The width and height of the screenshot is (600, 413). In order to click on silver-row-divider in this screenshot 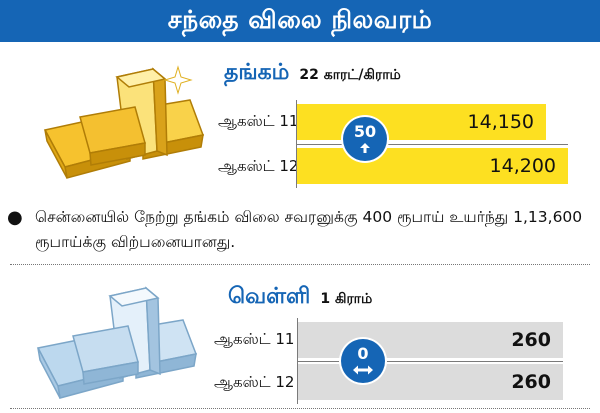, I will do `click(430, 361)`.